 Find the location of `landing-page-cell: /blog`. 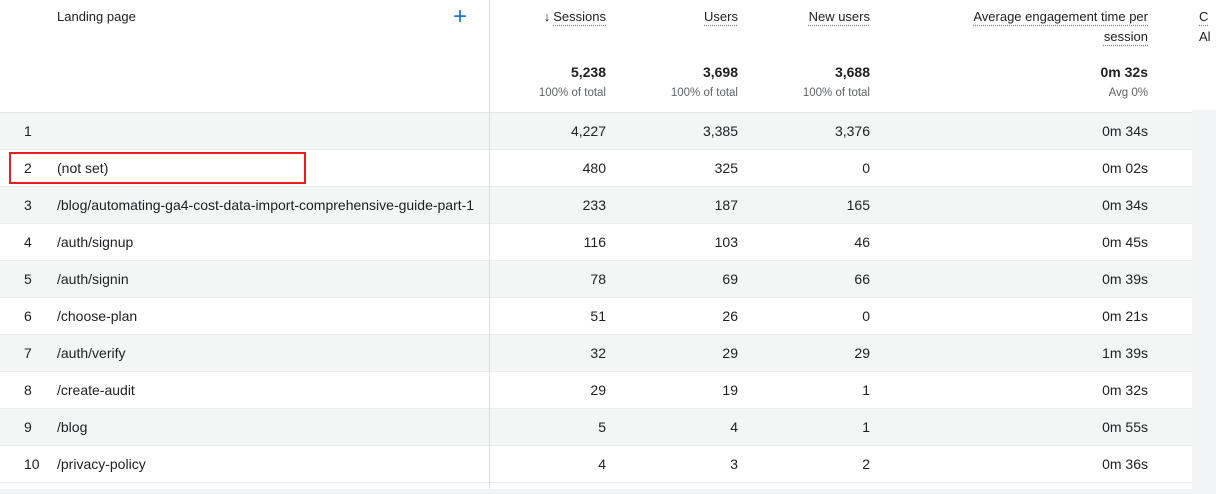

landing-page-cell: /blog is located at coordinates (72, 427).